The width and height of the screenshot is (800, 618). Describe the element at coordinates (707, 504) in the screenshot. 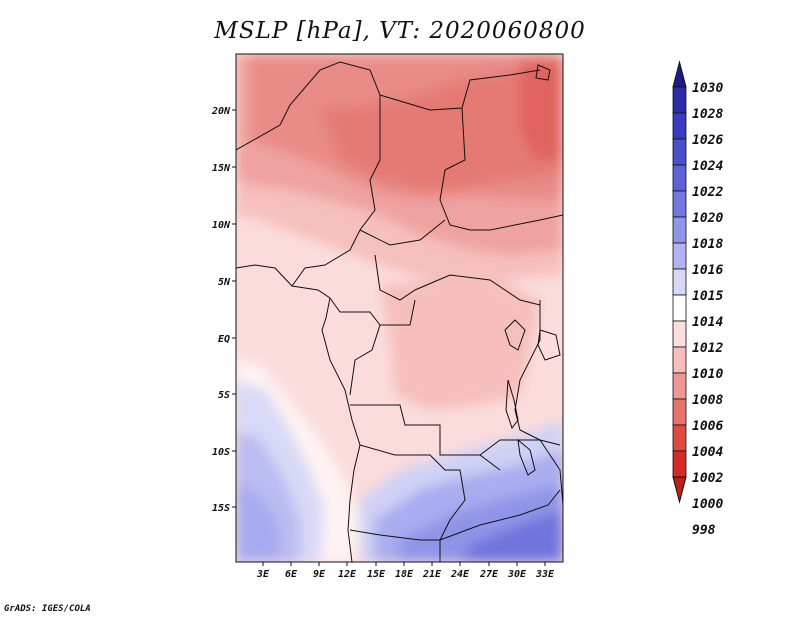

I see `colorbar-level-label: 1000` at that location.